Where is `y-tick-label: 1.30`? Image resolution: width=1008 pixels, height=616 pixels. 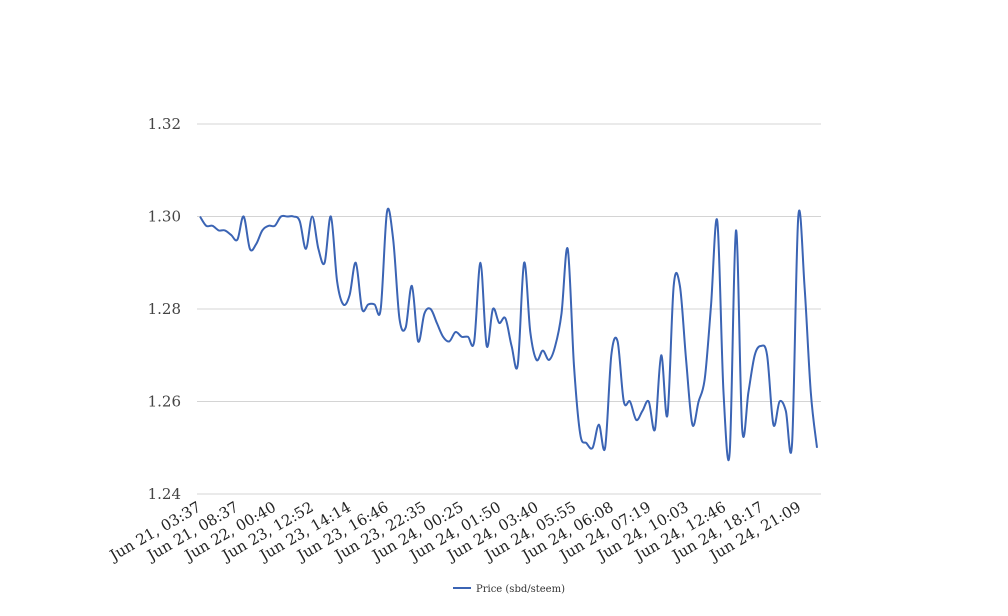 y-tick-label: 1.30 is located at coordinates (164, 217).